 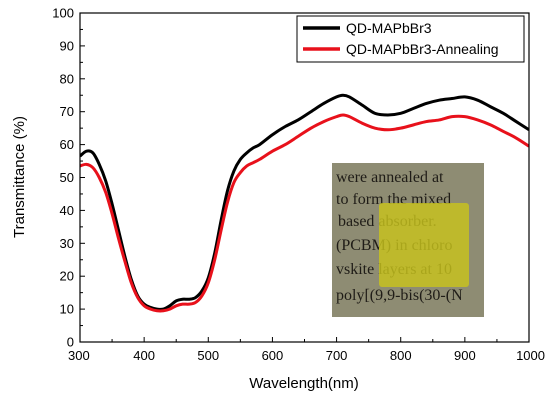 What do you see at coordinates (67, 276) in the screenshot?
I see `y-tick-label: 20` at bounding box center [67, 276].